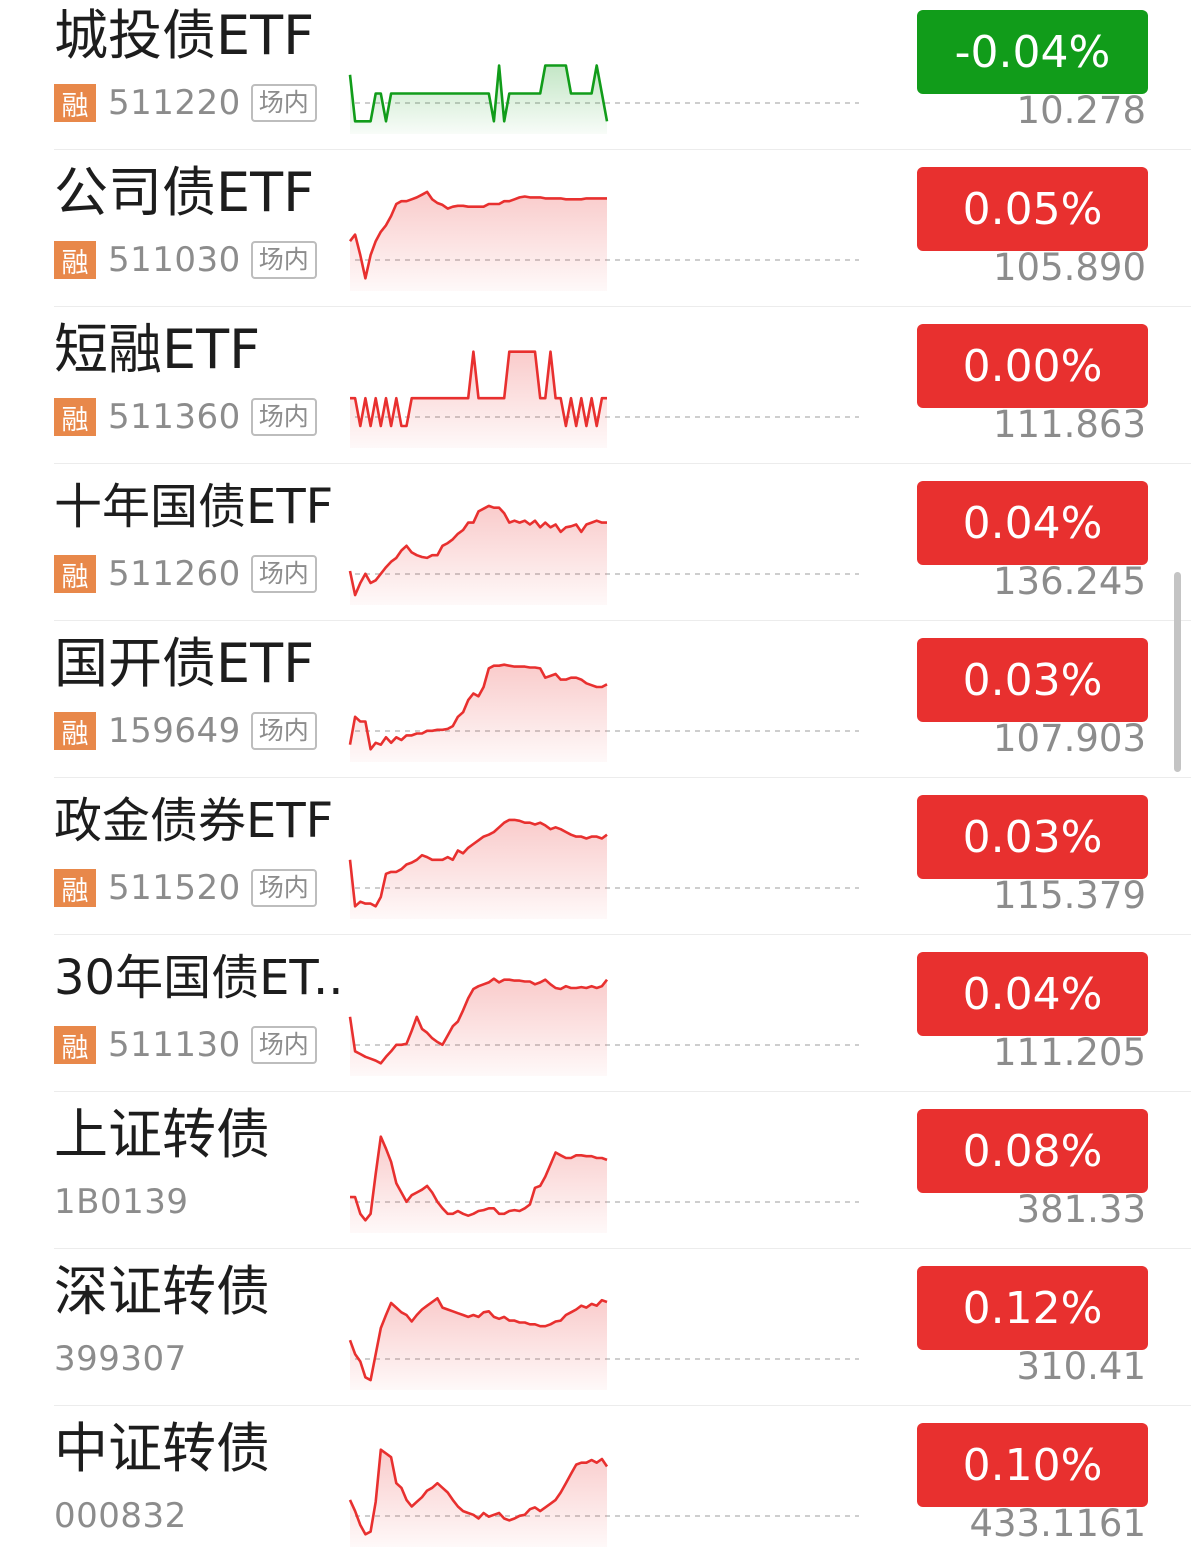 The height and width of the screenshot is (1563, 1191). Describe the element at coordinates (174, 574) in the screenshot. I see `item-code: 511260` at that location.